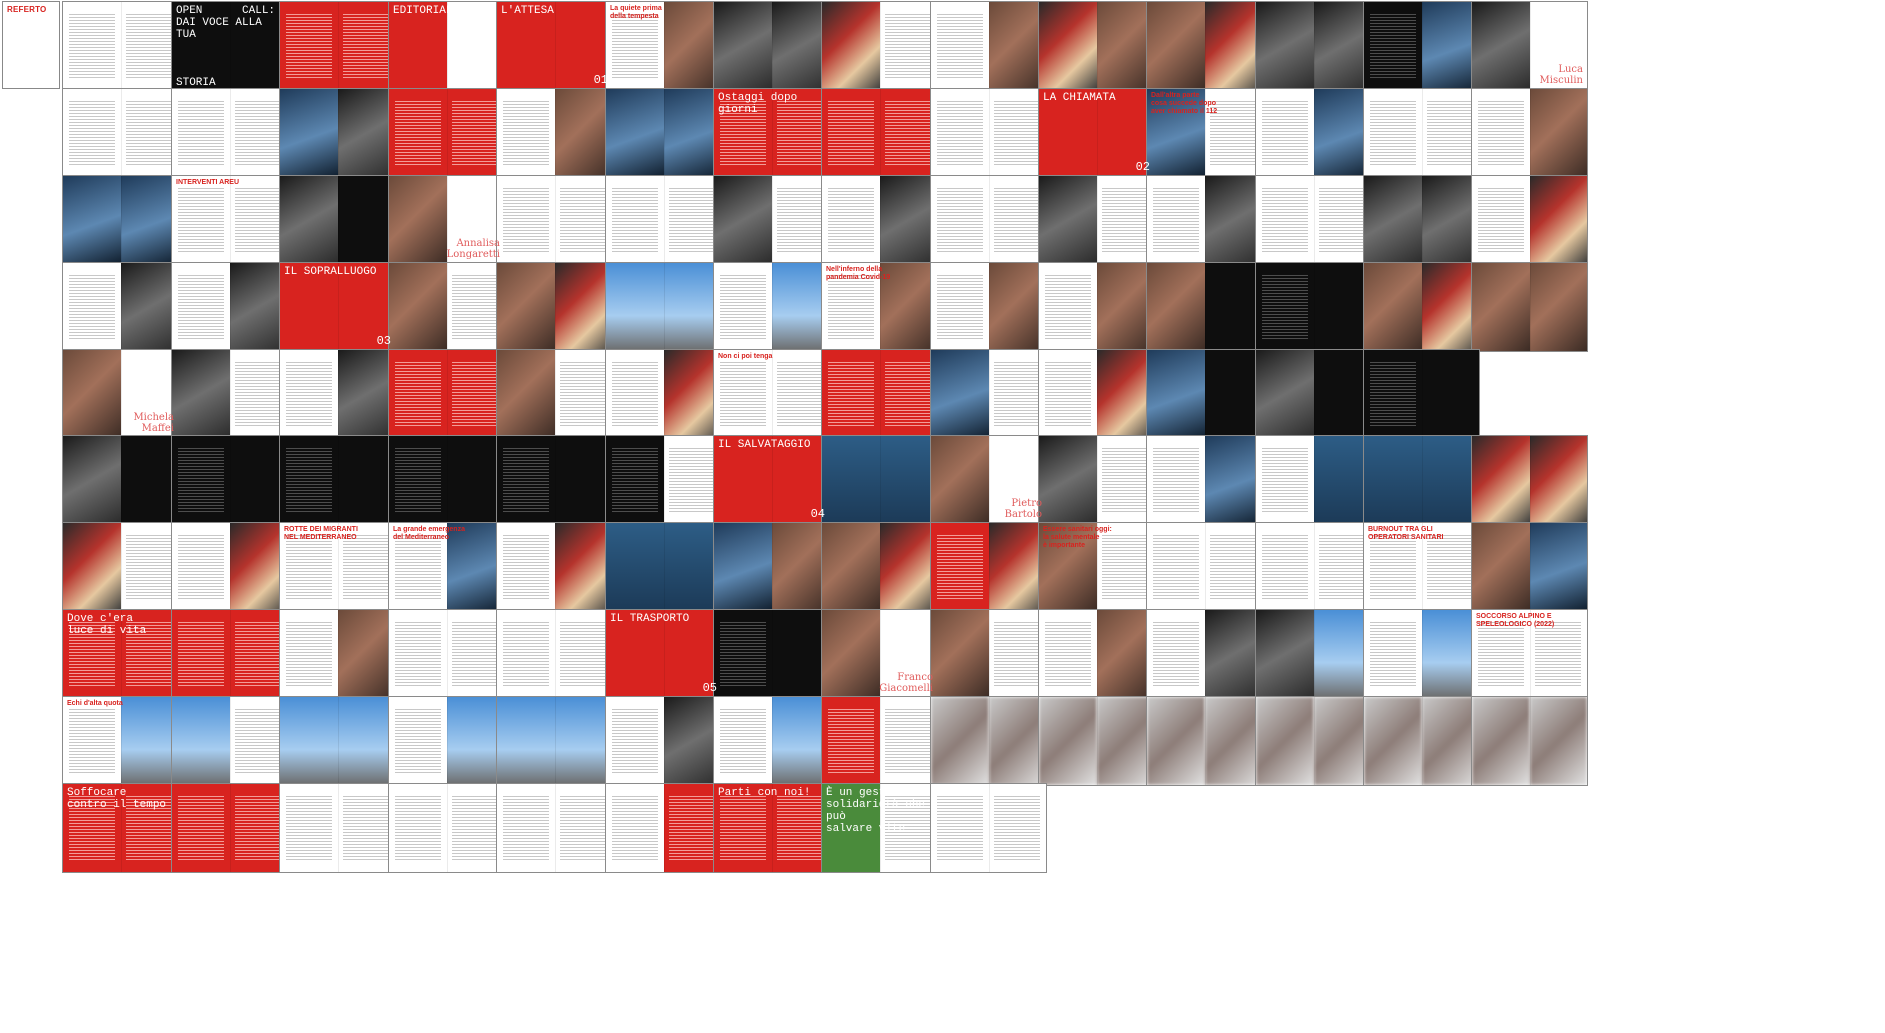 The height and width of the screenshot is (1033, 1885). Describe the element at coordinates (120, 654) in the screenshot. I see `page-spread-thumbnail: Dove c'era luce di vita` at that location.